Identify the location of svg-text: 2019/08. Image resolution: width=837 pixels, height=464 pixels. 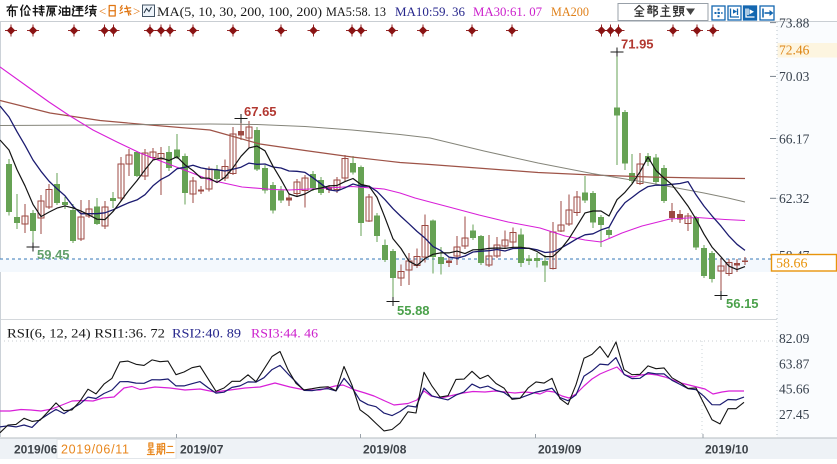
(385, 450).